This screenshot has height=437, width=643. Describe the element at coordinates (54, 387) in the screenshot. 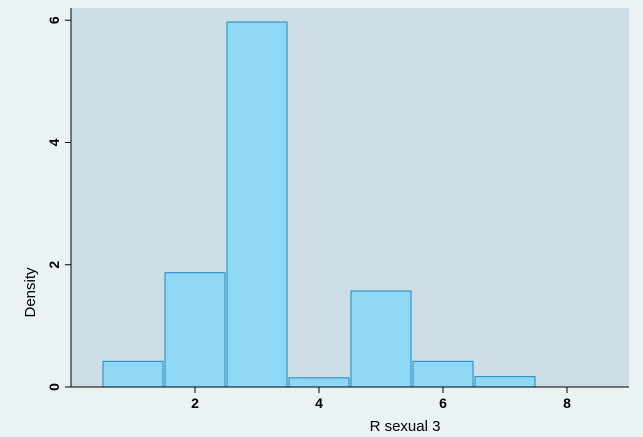

I see `y-tick-label: 0` at that location.